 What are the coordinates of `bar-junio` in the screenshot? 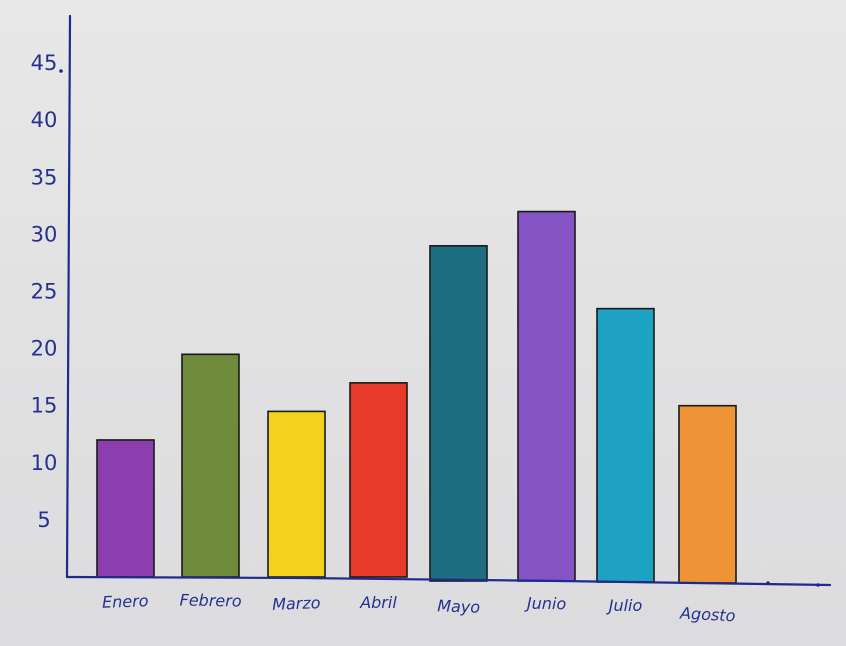 It's located at (546, 396).